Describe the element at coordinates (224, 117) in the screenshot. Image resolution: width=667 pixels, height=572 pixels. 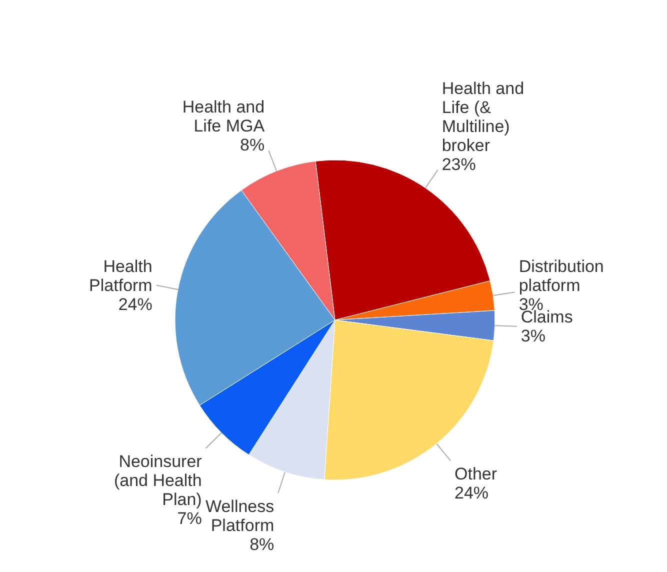
I see `slice-label: Health and Life MGA` at that location.